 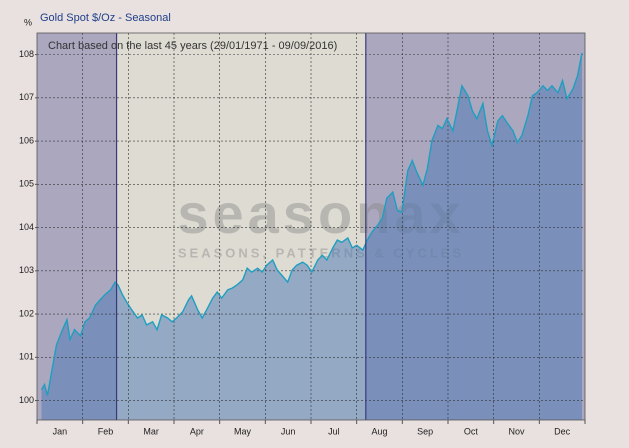 I want to click on chart-title: Gold Spot $/Oz - Seasonal, so click(x=105, y=18).